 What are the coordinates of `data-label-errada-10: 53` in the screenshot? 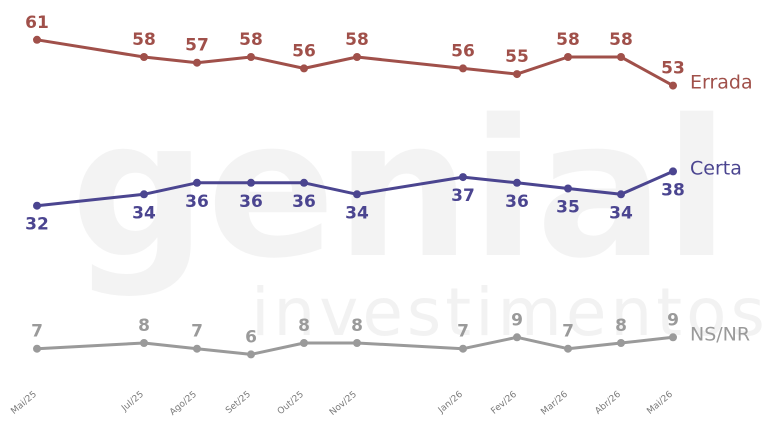 It's located at (673, 69).